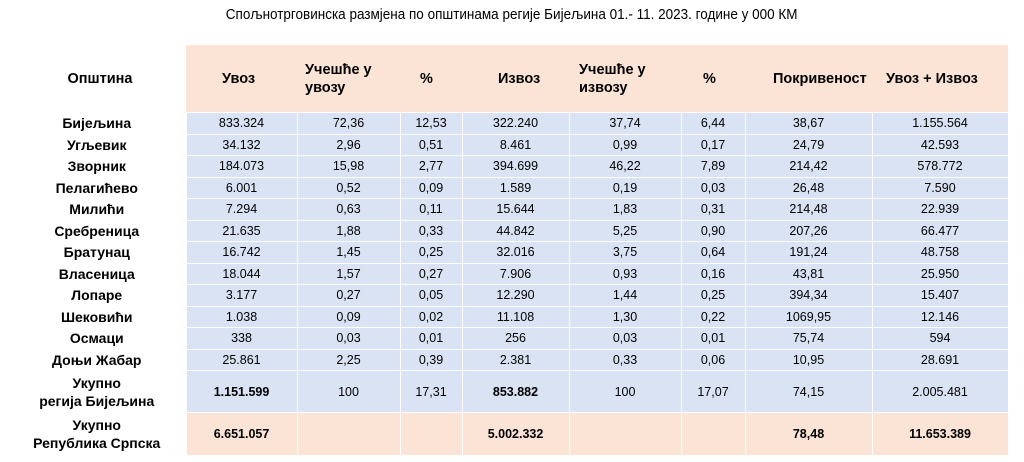 This screenshot has width=1024, height=462. I want to click on cell-import-share: 0,09, so click(348, 316).